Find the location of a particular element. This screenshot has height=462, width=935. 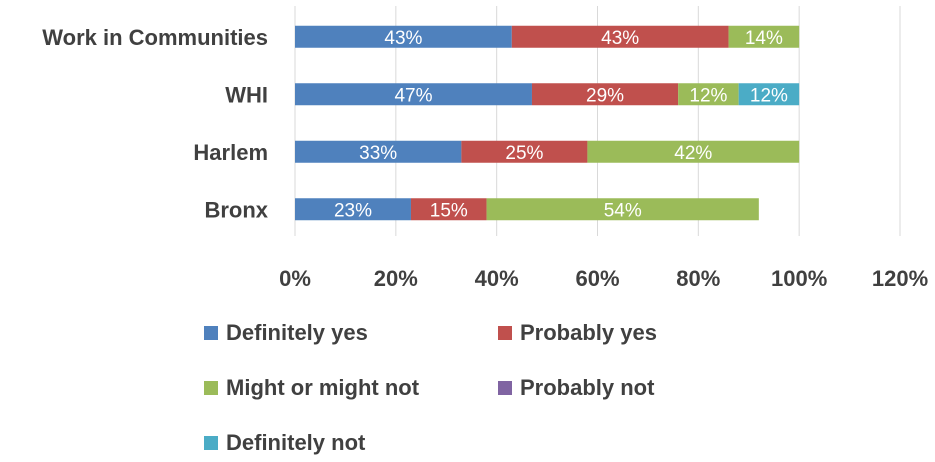

legend-item: Definitely yes is located at coordinates (286, 333).